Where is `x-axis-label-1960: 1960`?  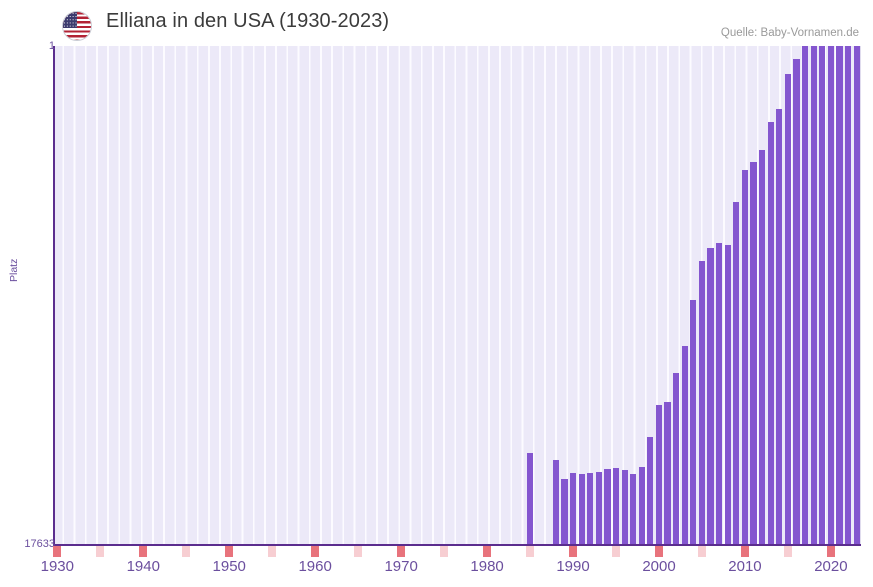
x-axis-label-1960: 1960 is located at coordinates (315, 566).